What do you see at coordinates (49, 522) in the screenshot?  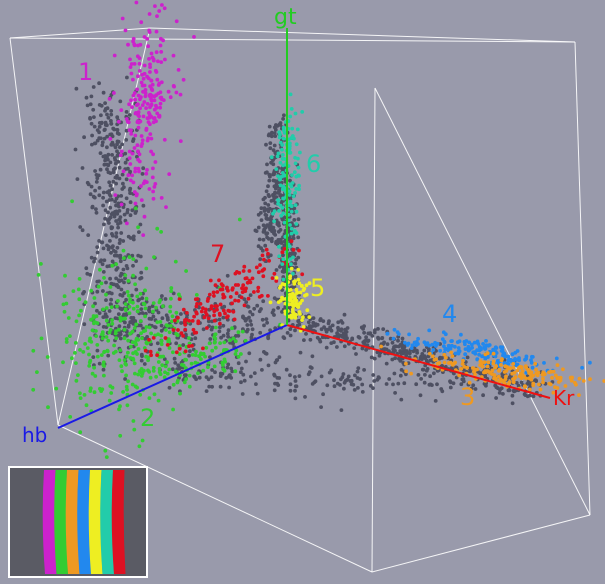 I see `inset-stripe` at bounding box center [49, 522].